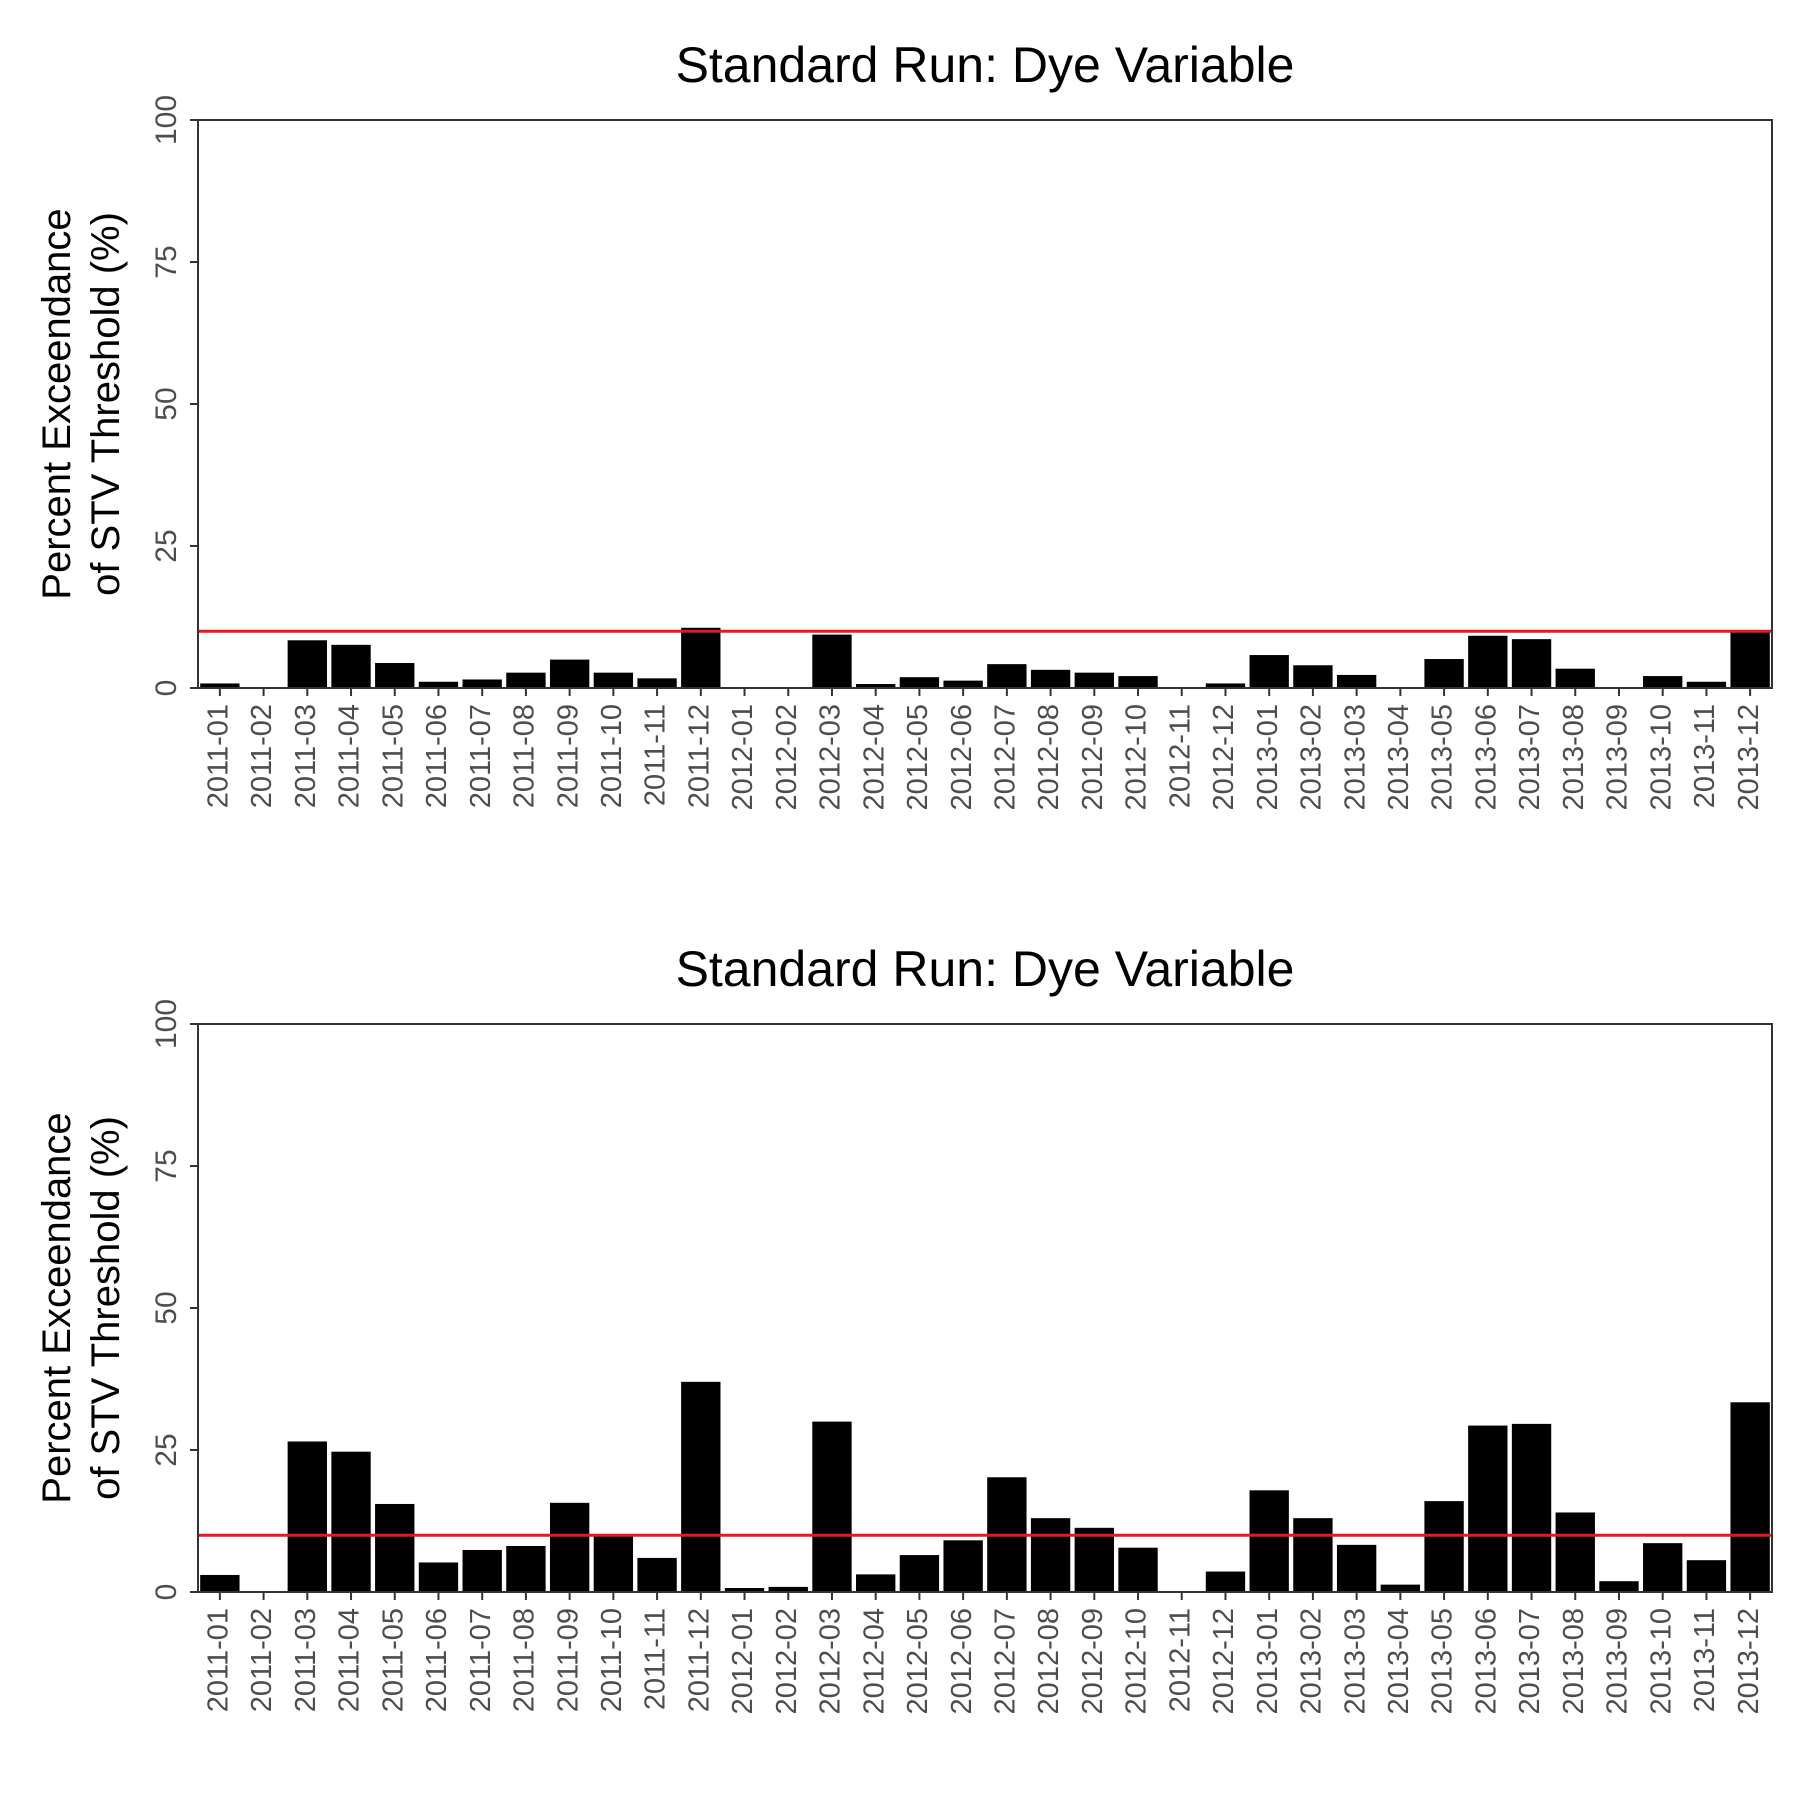  What do you see at coordinates (1006, 1661) in the screenshot?
I see `x-tick-label: 2012-07` at bounding box center [1006, 1661].